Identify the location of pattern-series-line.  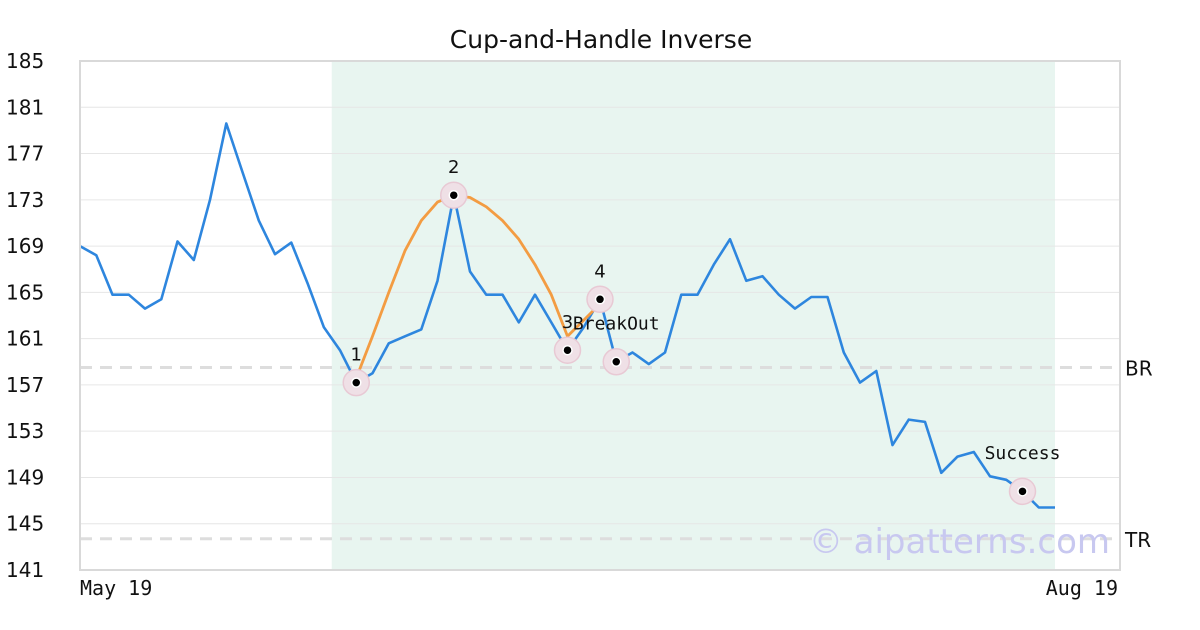
(477, 286).